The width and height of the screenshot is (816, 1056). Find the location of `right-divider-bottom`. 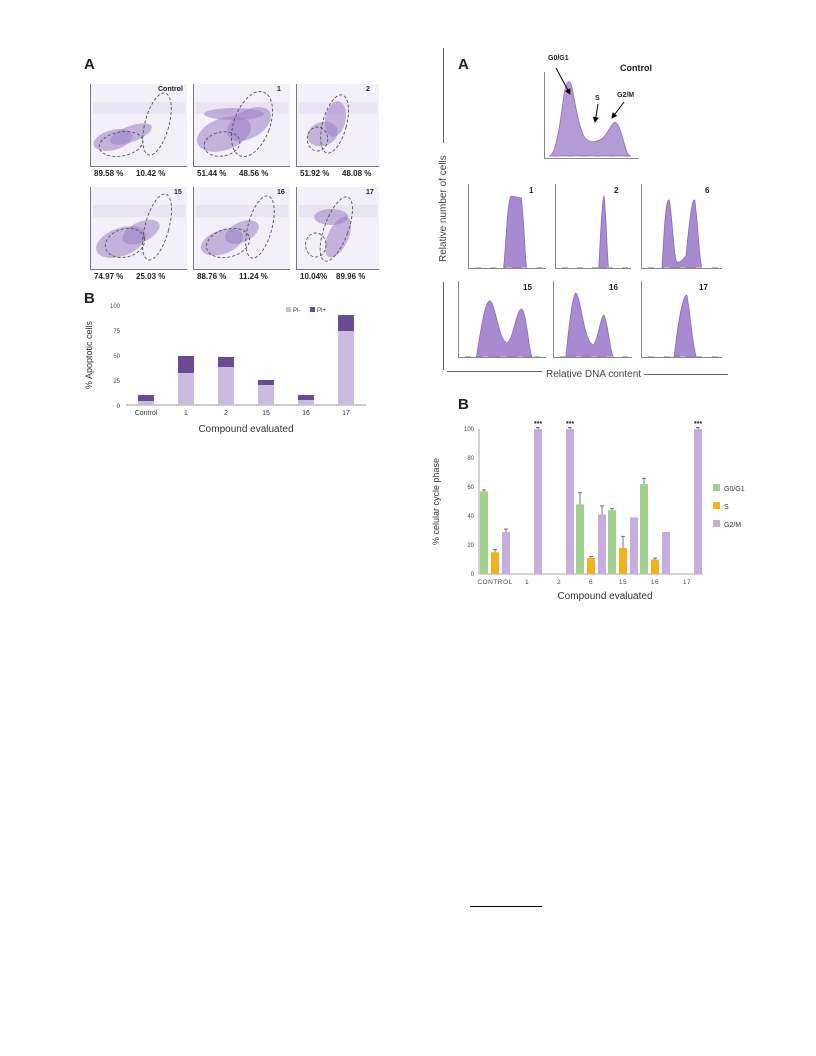

right-divider-bottom is located at coordinates (443, 326).